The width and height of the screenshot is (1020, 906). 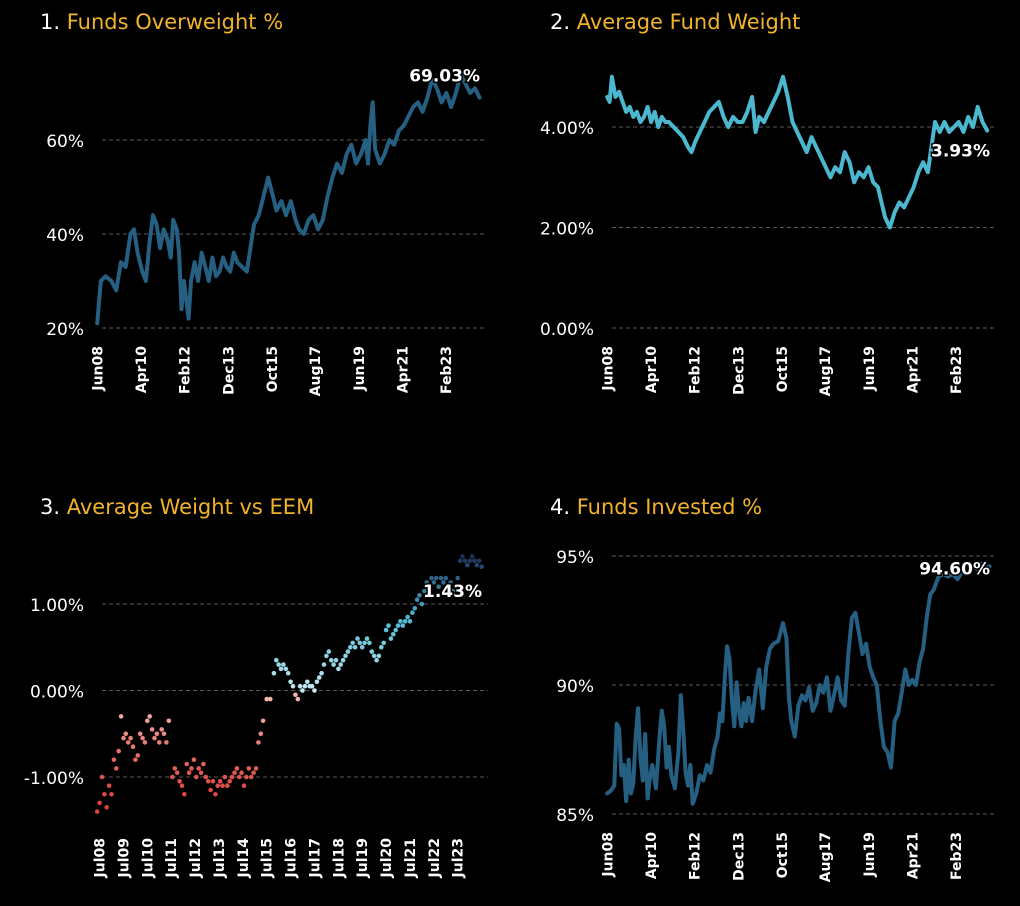 I want to click on x-tick-label: Aug17, so click(x=826, y=857).